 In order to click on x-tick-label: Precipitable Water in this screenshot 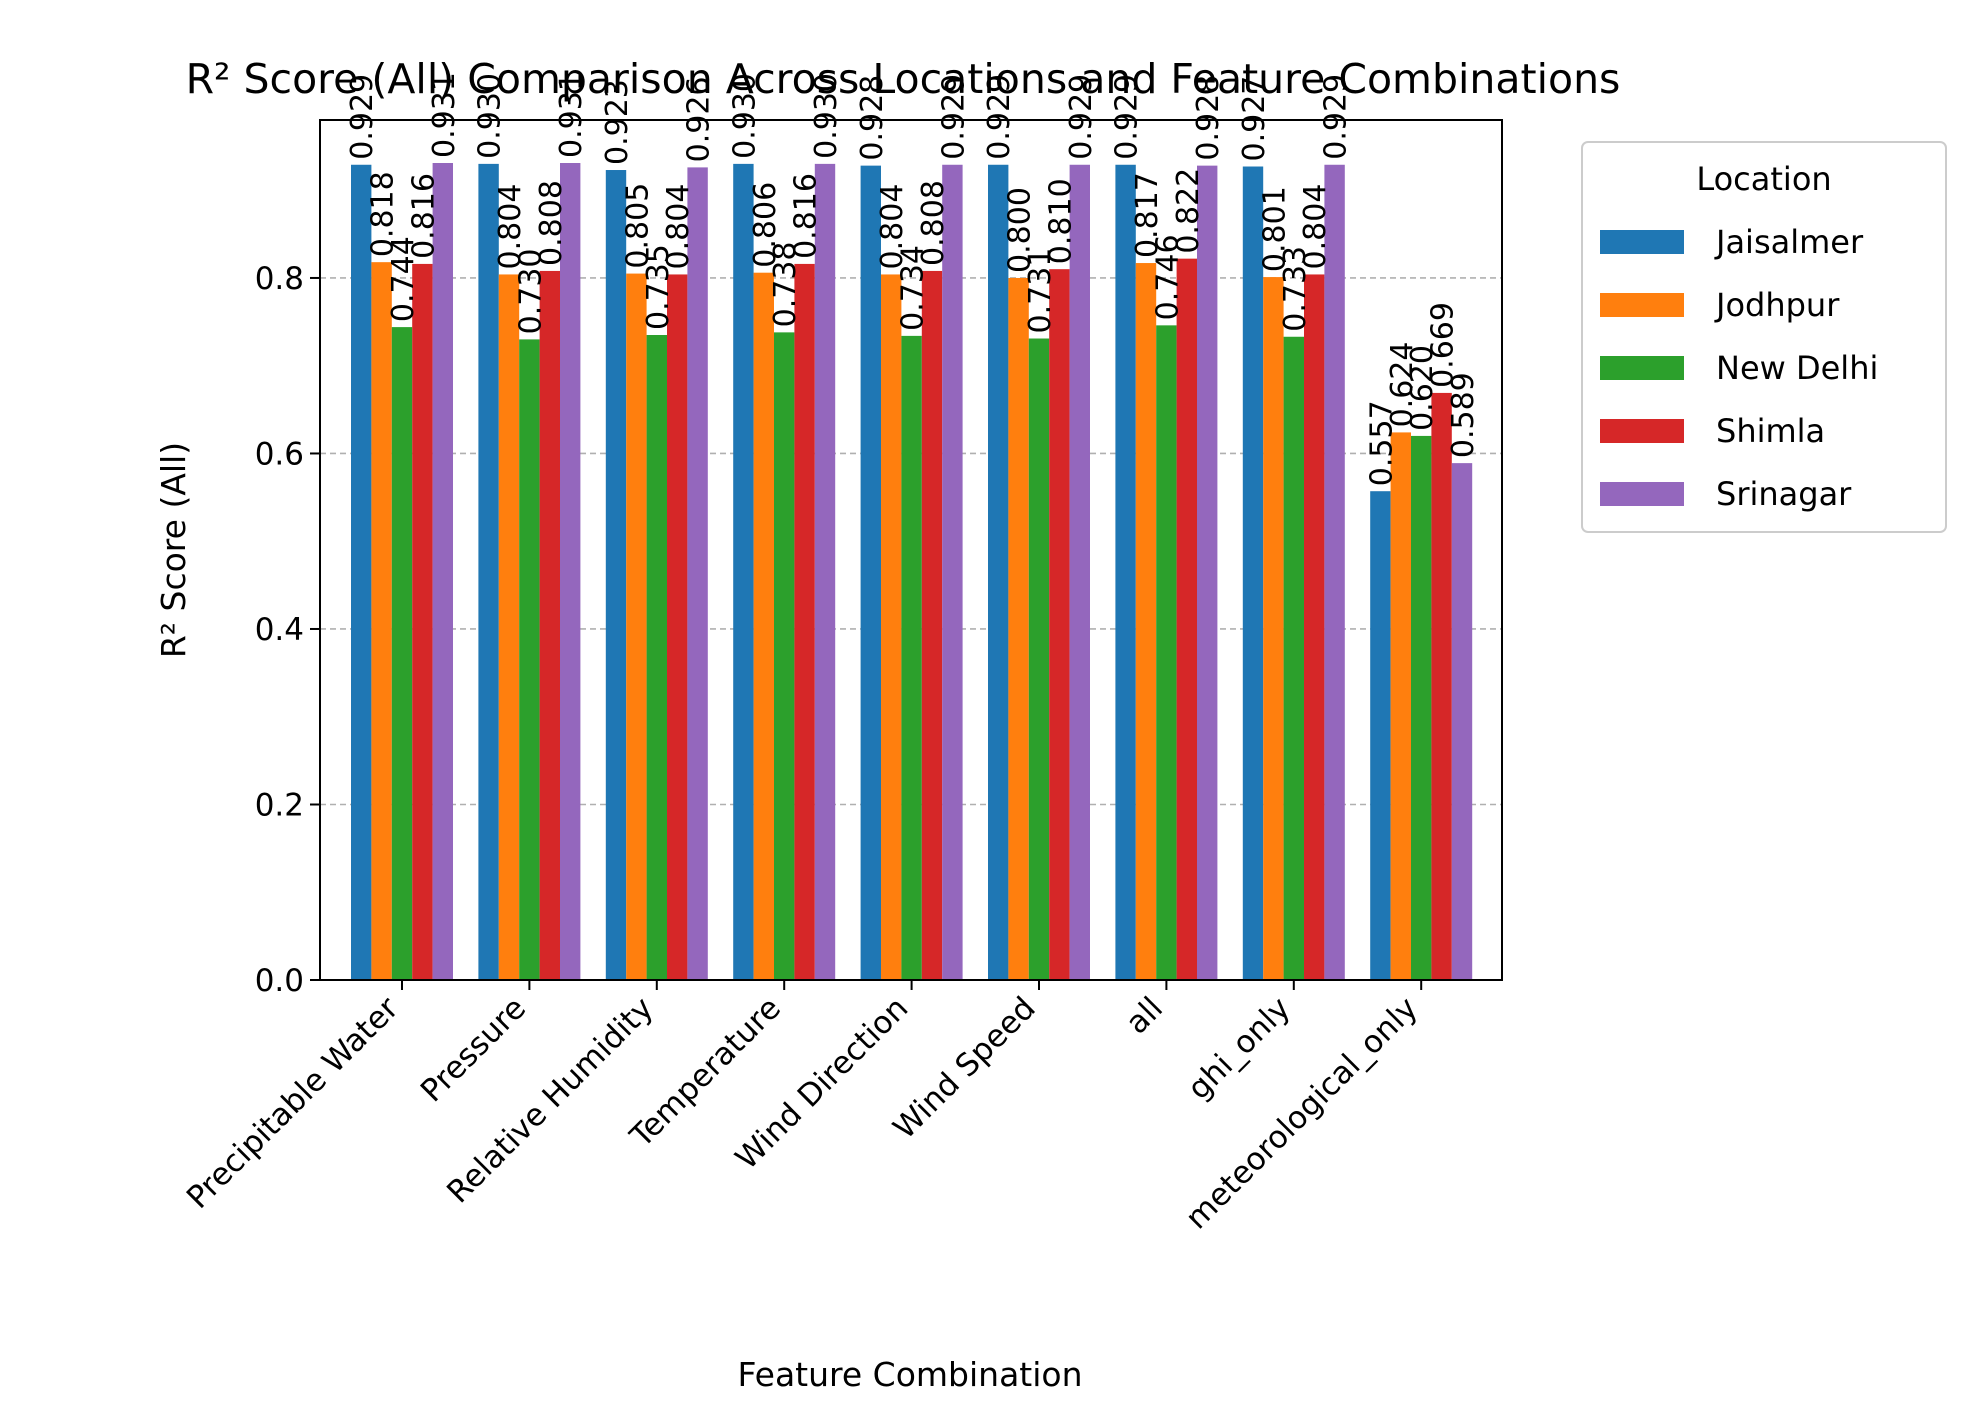, I will do `click(293, 1103)`.